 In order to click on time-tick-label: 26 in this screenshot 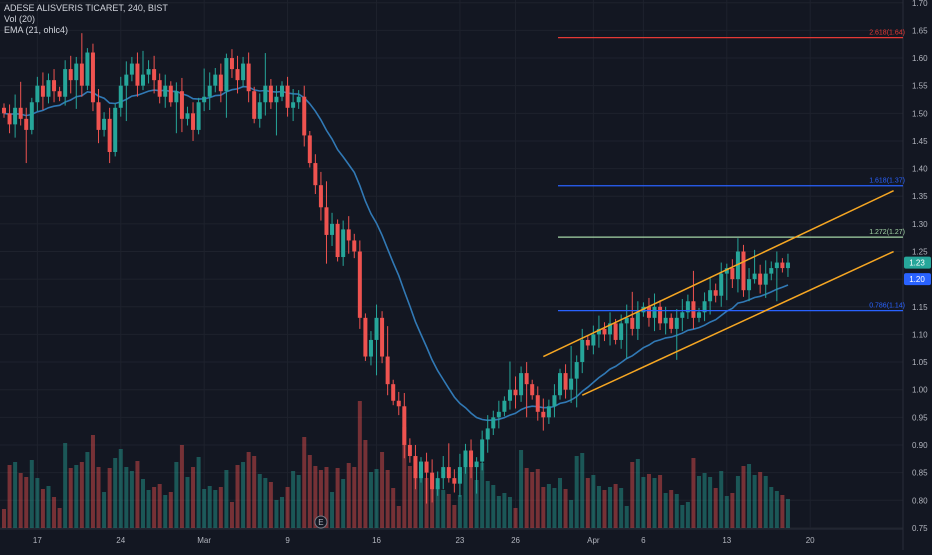, I will do `click(515, 540)`.